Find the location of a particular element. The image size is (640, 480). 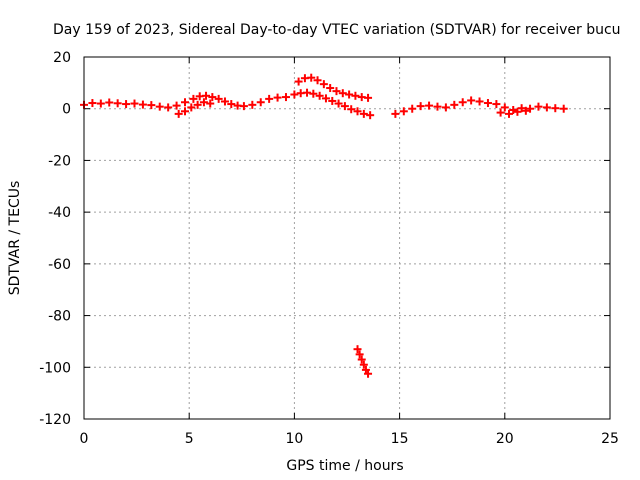

y-tick-label: -20 is located at coordinates (59, 161).